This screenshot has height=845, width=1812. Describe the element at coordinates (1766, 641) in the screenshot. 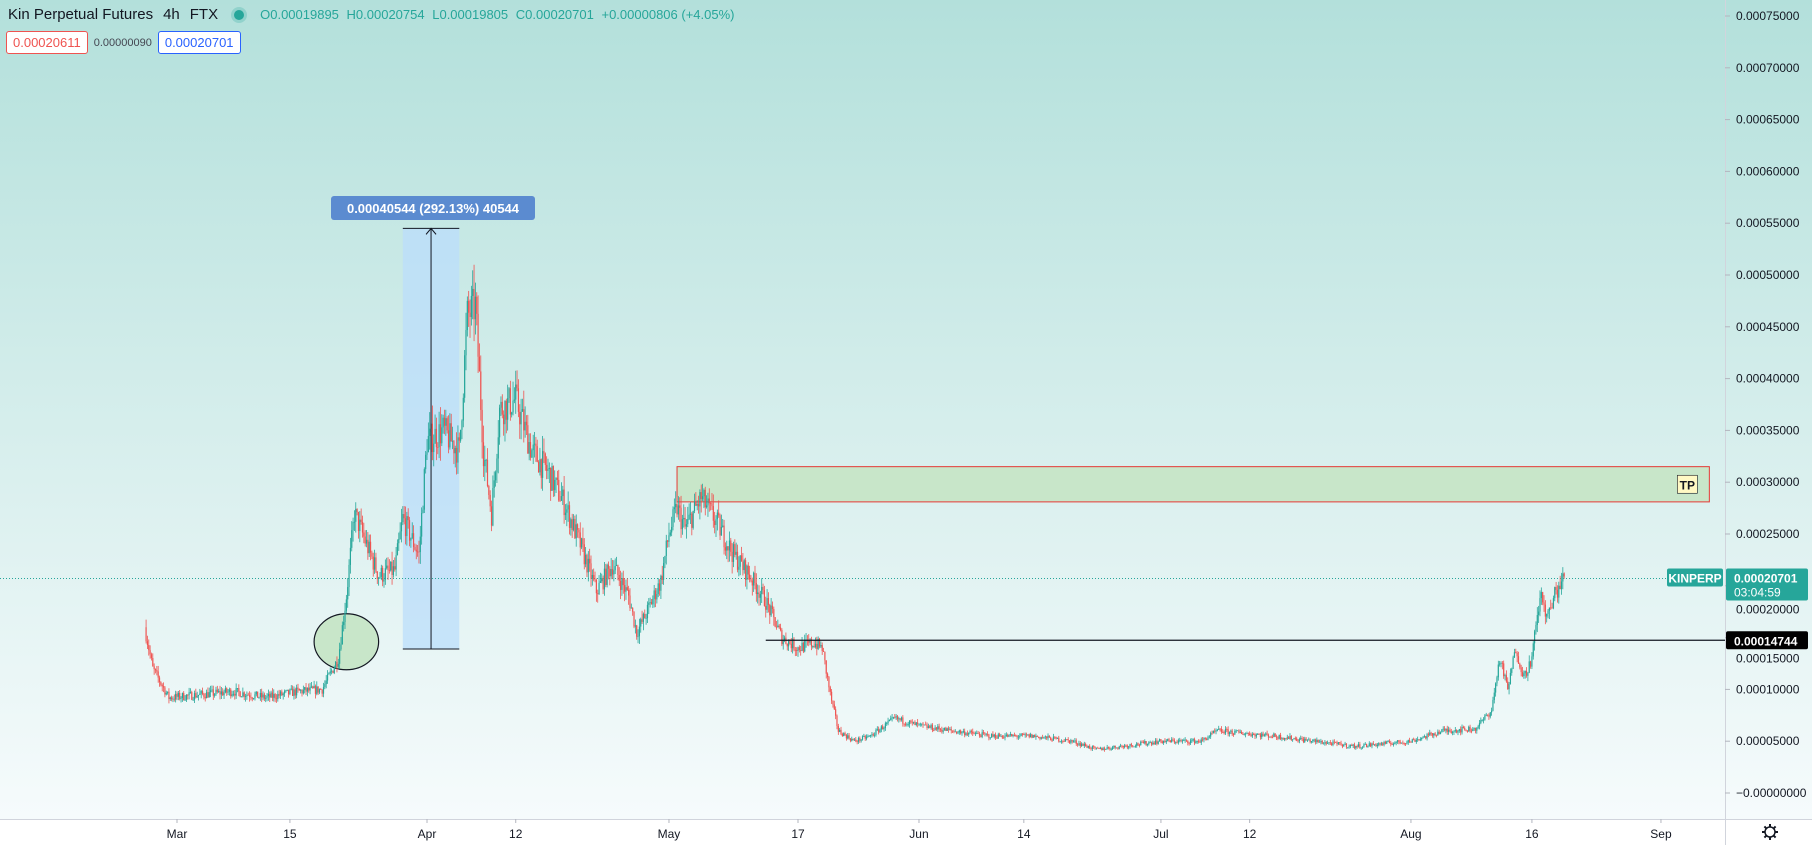

I see `horizontal-level-price: 0.00014744` at that location.